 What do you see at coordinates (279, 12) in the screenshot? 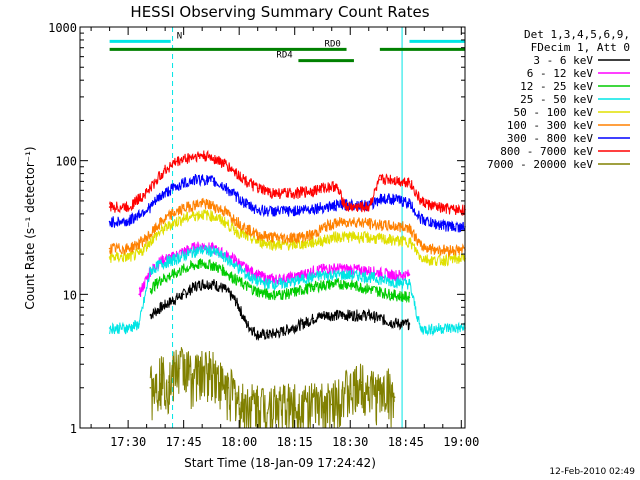
I see `chart-title: HESSI Observing Summary Count Rates` at bounding box center [279, 12].